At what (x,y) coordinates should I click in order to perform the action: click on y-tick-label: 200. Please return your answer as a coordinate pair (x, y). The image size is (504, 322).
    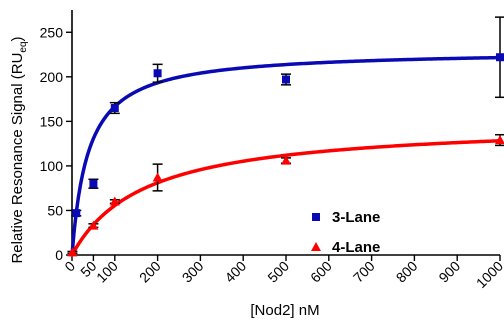
    Looking at the image, I should click on (52, 77).